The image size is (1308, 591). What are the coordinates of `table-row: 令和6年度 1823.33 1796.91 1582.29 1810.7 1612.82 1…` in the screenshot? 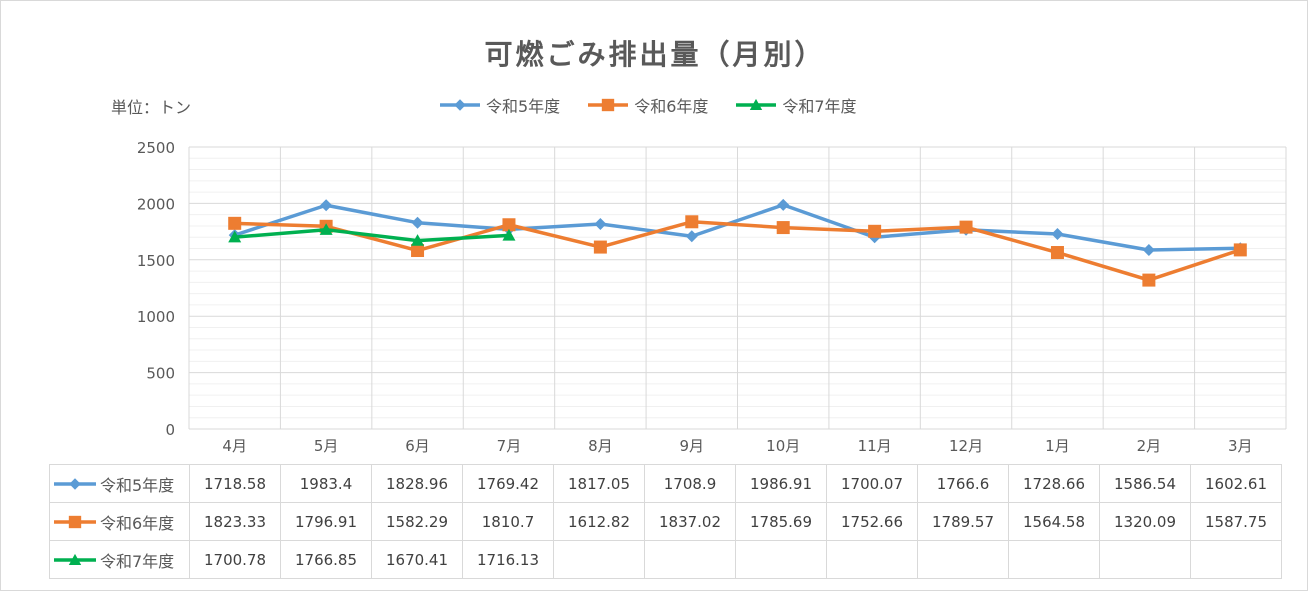 It's located at (665, 521).